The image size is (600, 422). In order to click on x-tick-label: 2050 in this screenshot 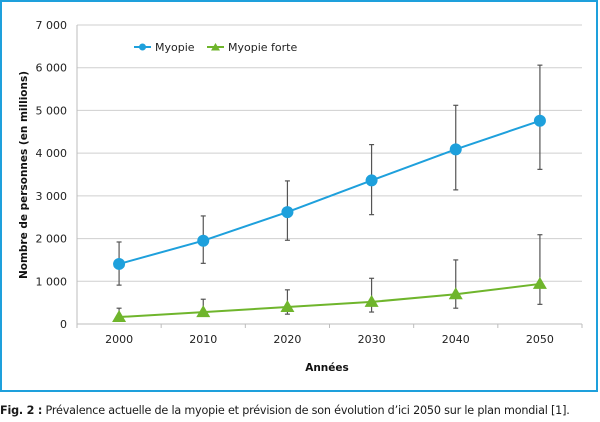, I will do `click(540, 339)`.